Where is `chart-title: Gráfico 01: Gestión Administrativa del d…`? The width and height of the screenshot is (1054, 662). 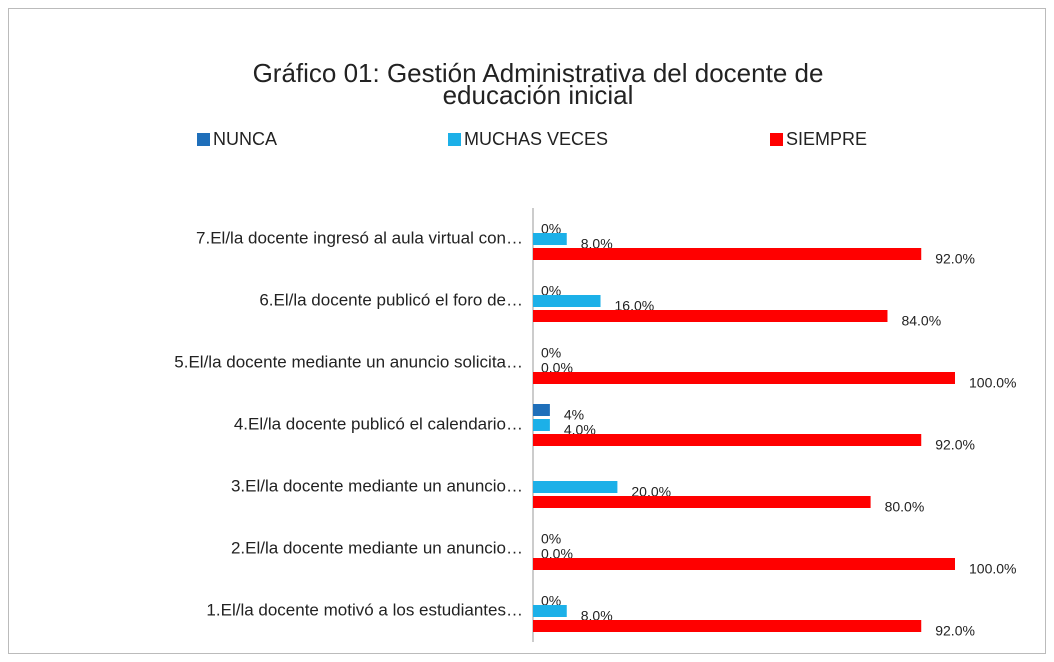
chart-title: Gráfico 01: Gestión Administrativa del d… is located at coordinates (538, 84).